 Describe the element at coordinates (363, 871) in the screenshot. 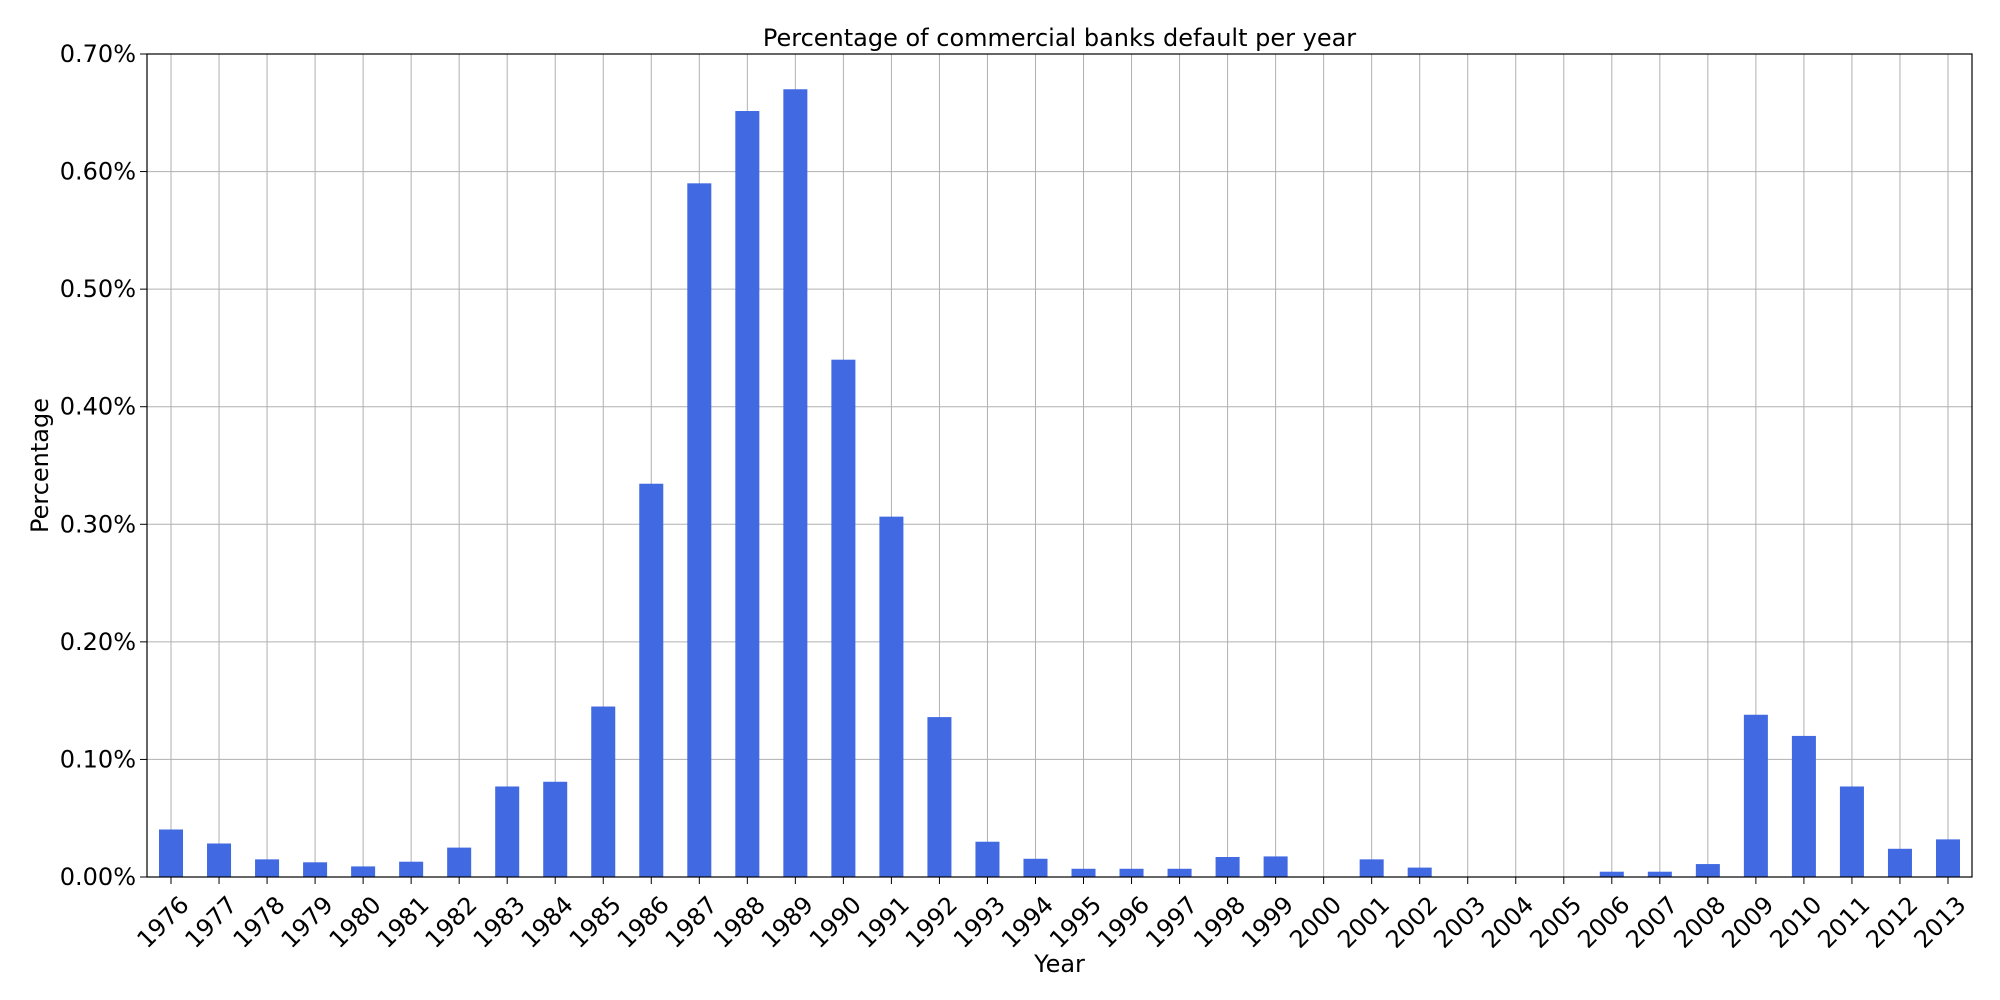

I see `bar-1980` at that location.